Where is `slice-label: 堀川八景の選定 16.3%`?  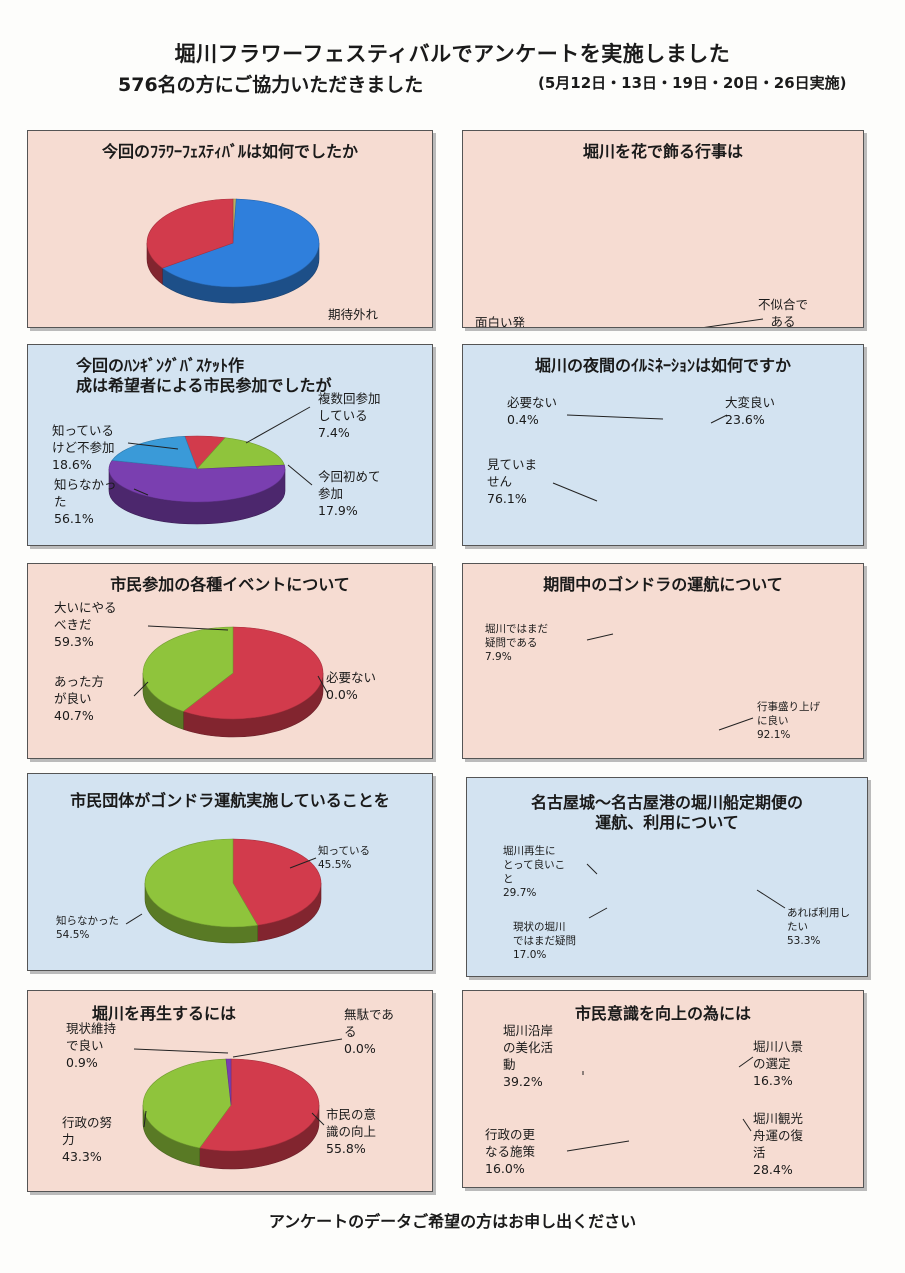
slice-label: 堀川八景の選定 16.3% is located at coordinates (778, 1063).